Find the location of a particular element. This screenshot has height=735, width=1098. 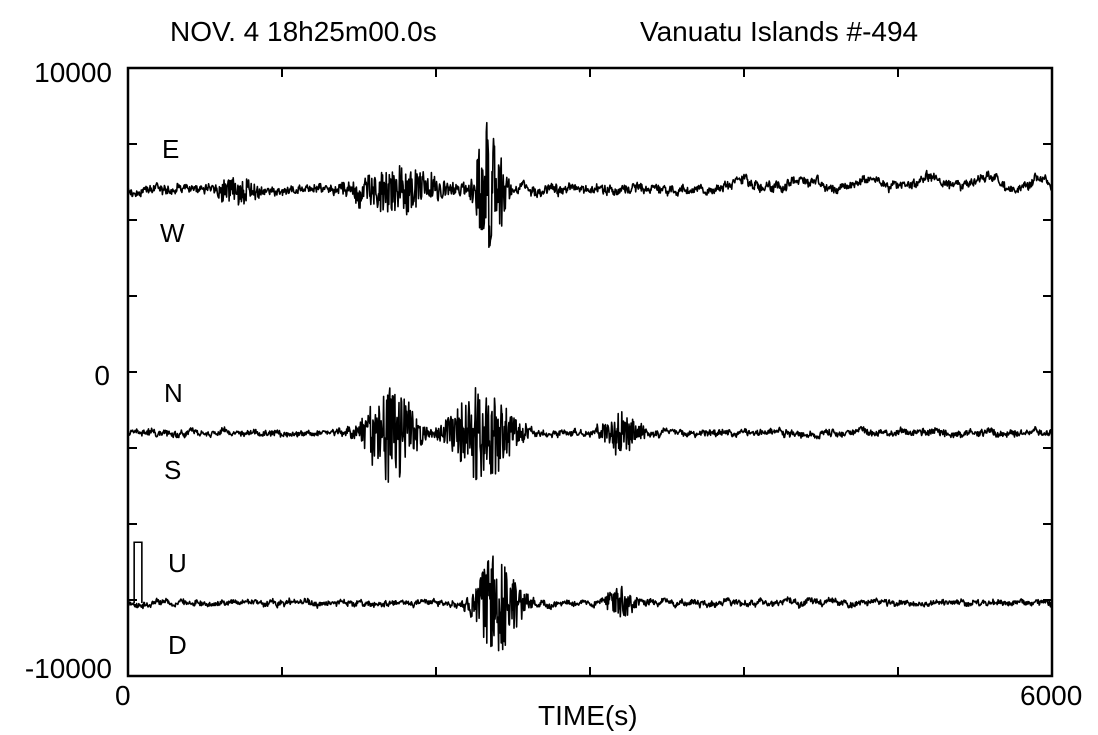

y-tick-label-bottom: -10000 is located at coordinates (68, 668).